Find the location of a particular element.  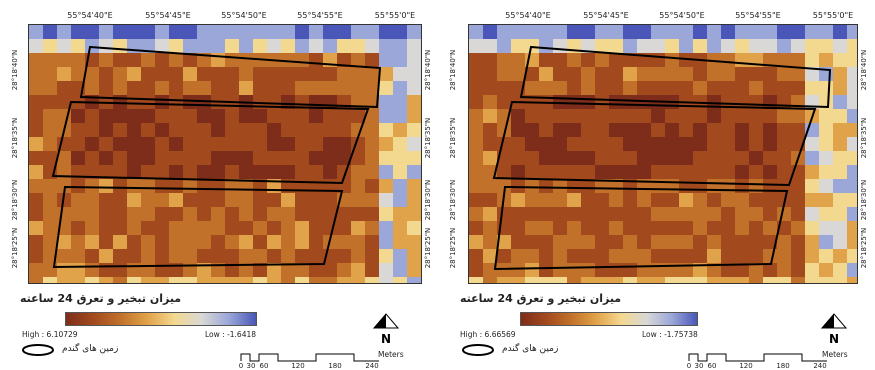

scale-number: 120 is located at coordinates (746, 366).